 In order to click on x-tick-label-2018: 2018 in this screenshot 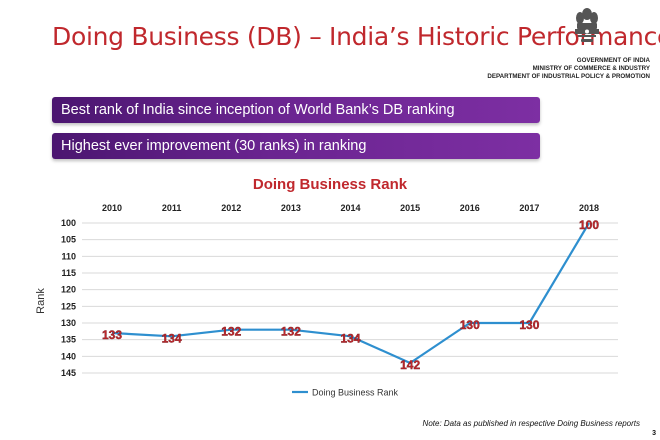, I will do `click(589, 208)`.